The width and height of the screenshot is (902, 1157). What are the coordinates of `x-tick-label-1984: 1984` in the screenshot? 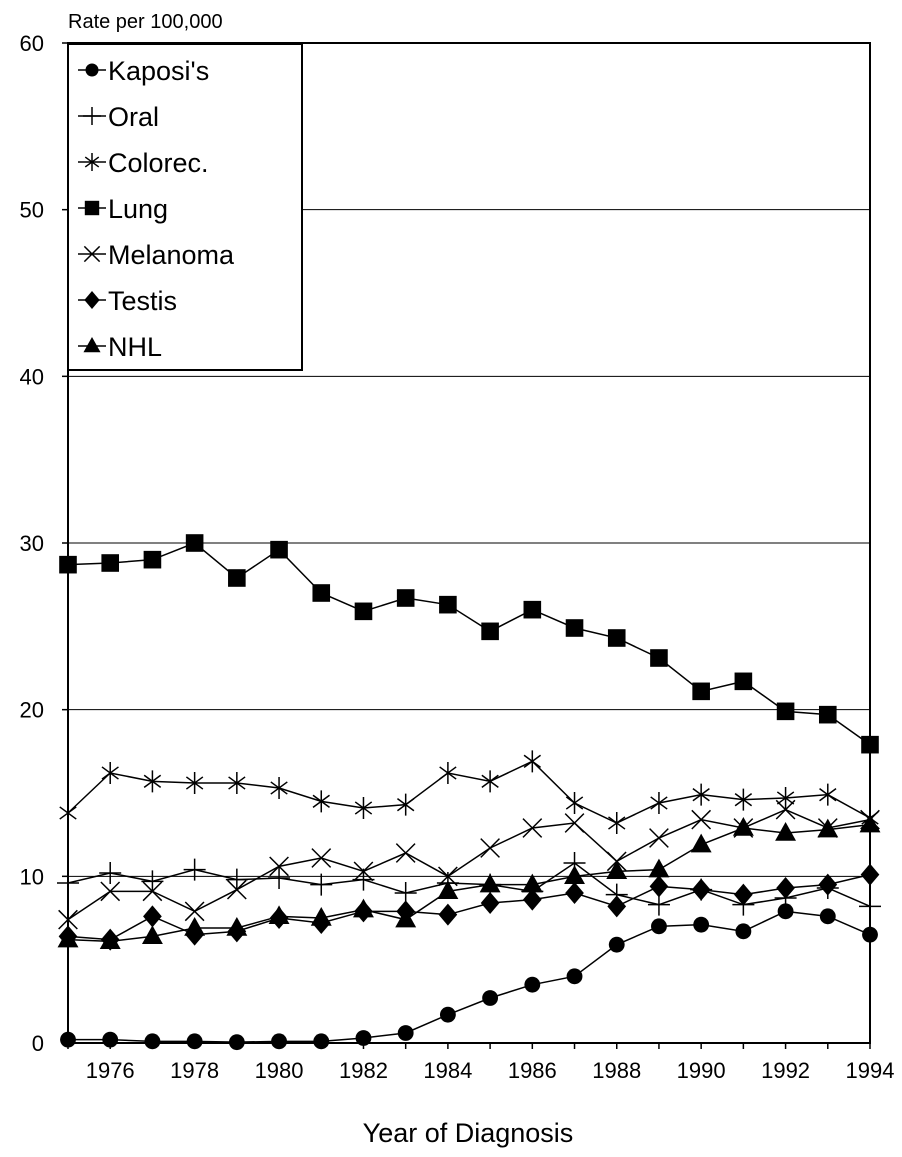 It's located at (447, 1070).